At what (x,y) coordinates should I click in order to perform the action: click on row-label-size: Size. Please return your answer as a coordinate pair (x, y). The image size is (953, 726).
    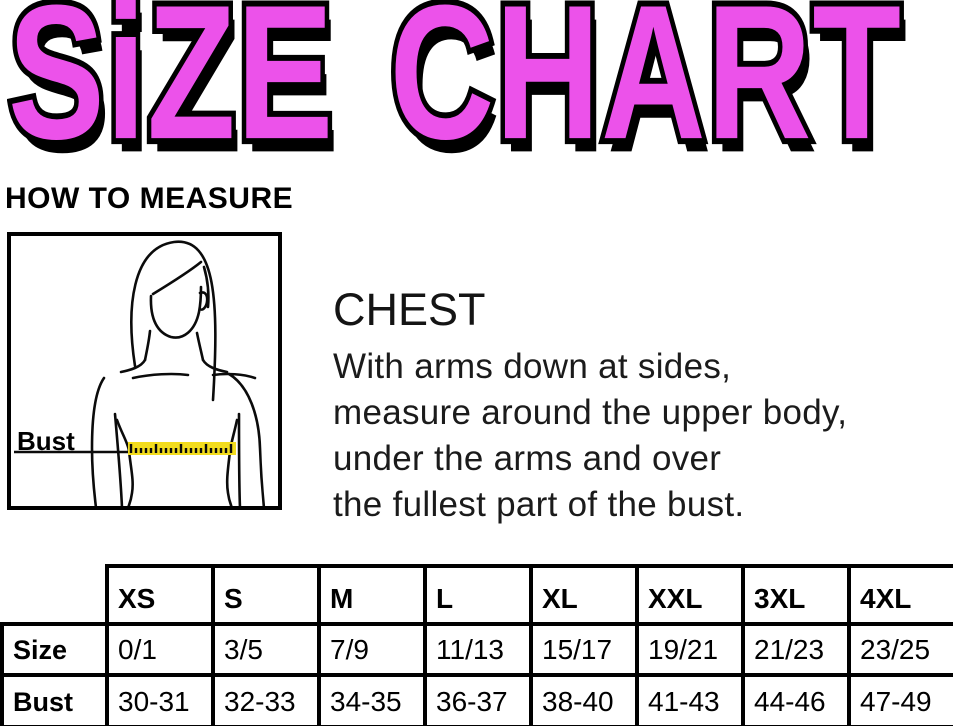
    Looking at the image, I should click on (54, 649).